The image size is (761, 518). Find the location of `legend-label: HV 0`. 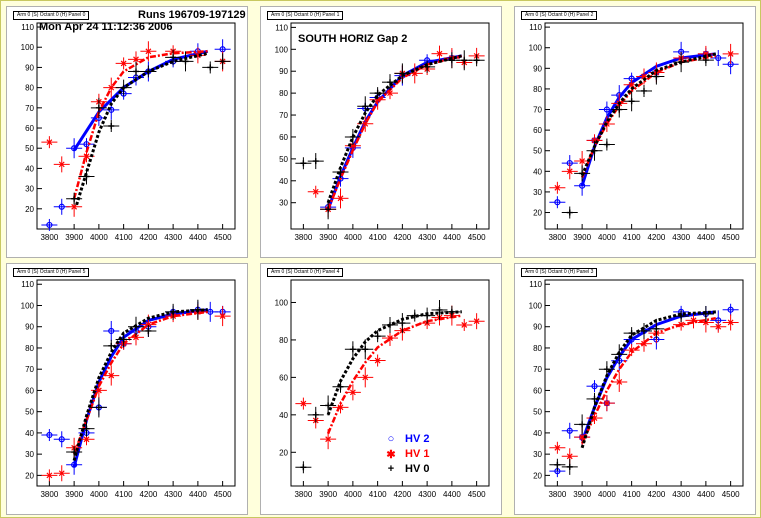

legend-label: HV 0 is located at coordinates (417, 469).